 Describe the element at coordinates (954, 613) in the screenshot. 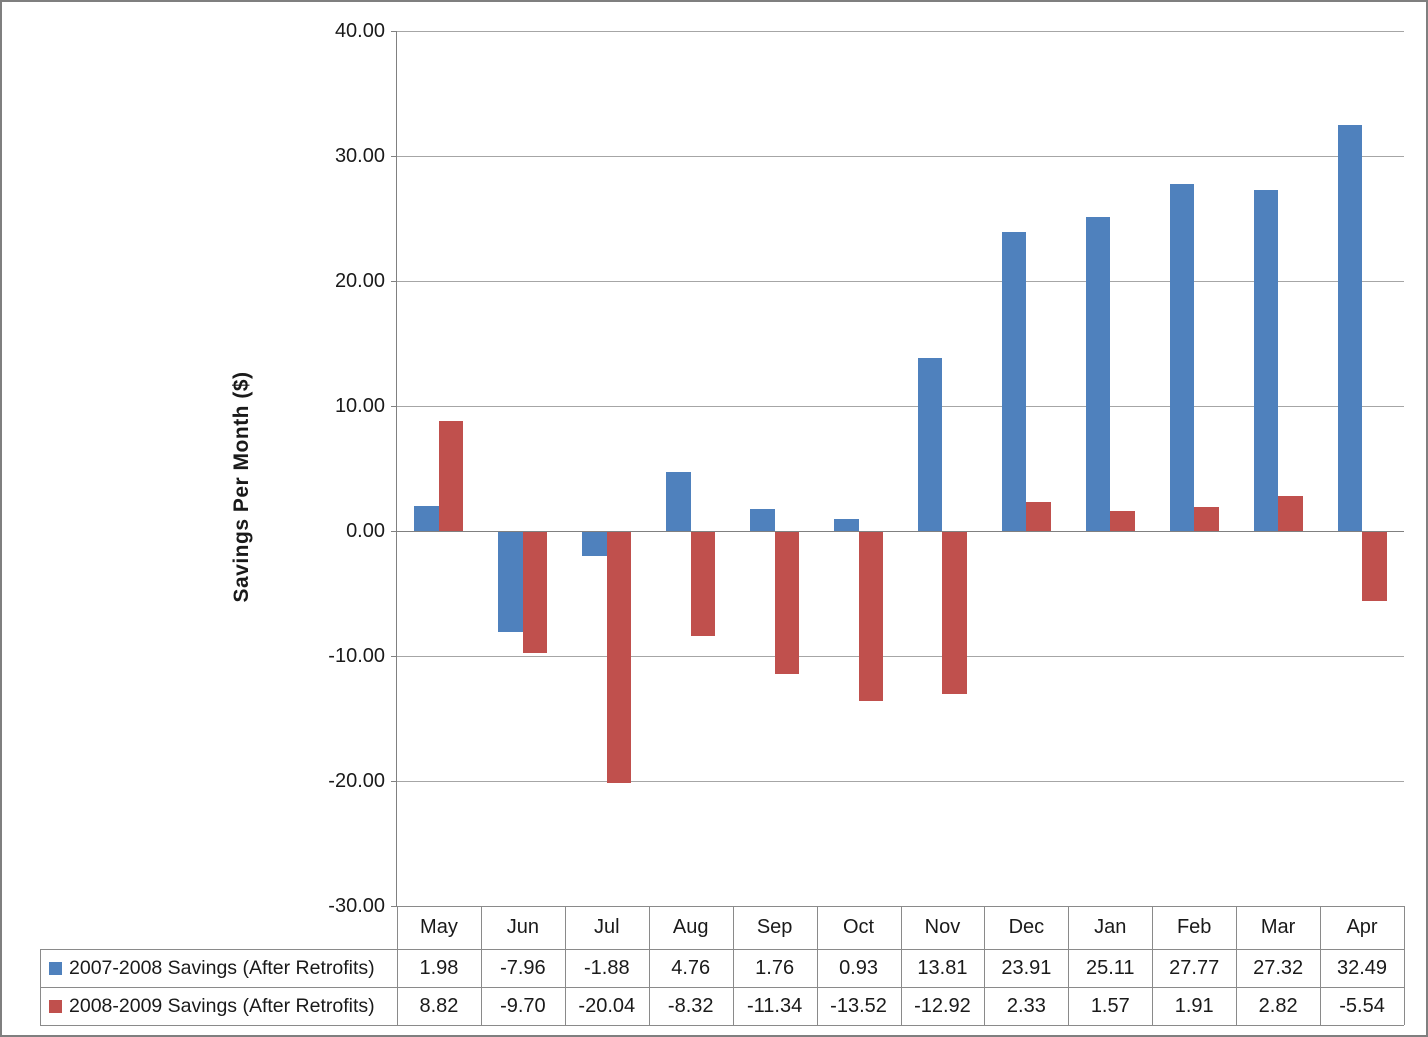

I see `bar-series2-nov` at that location.